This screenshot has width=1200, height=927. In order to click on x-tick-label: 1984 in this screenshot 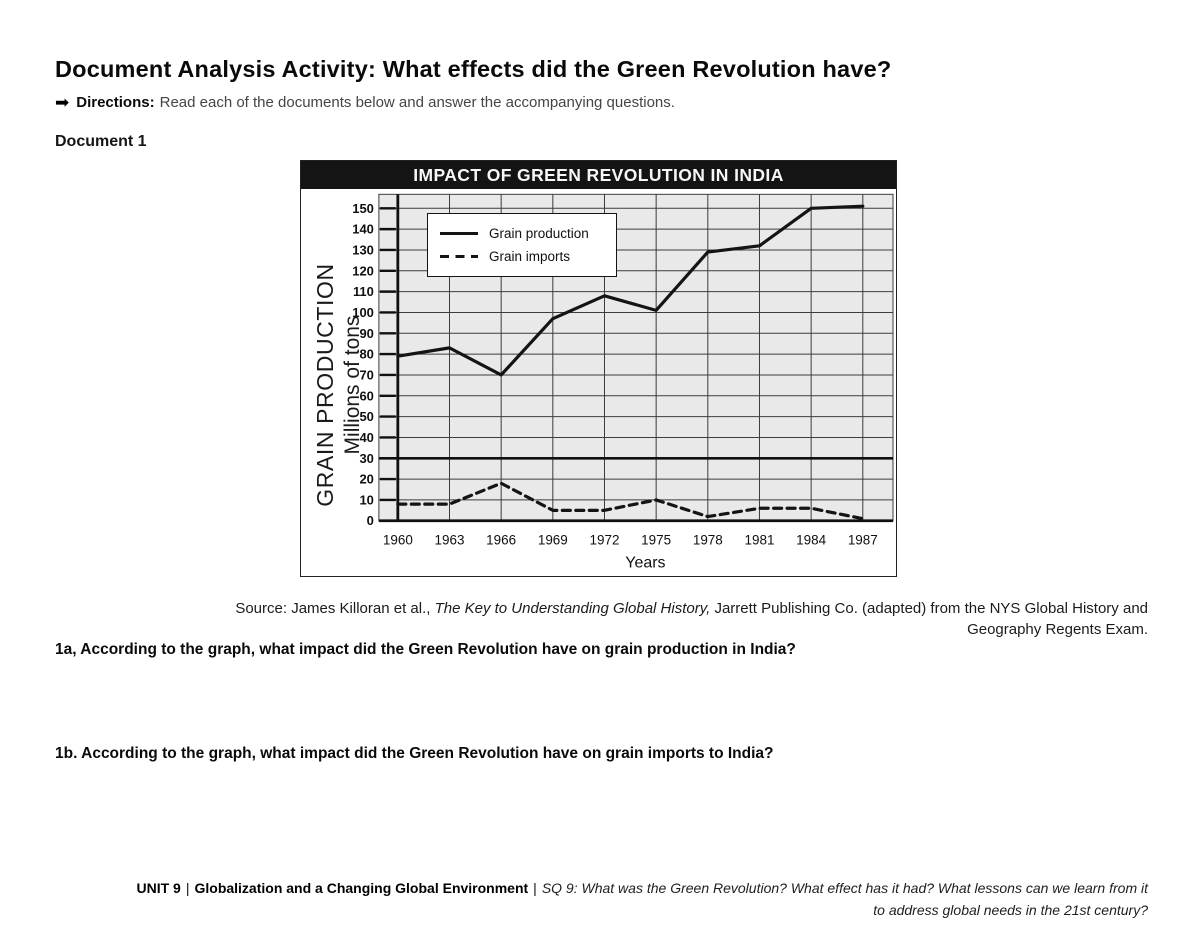, I will do `click(811, 540)`.